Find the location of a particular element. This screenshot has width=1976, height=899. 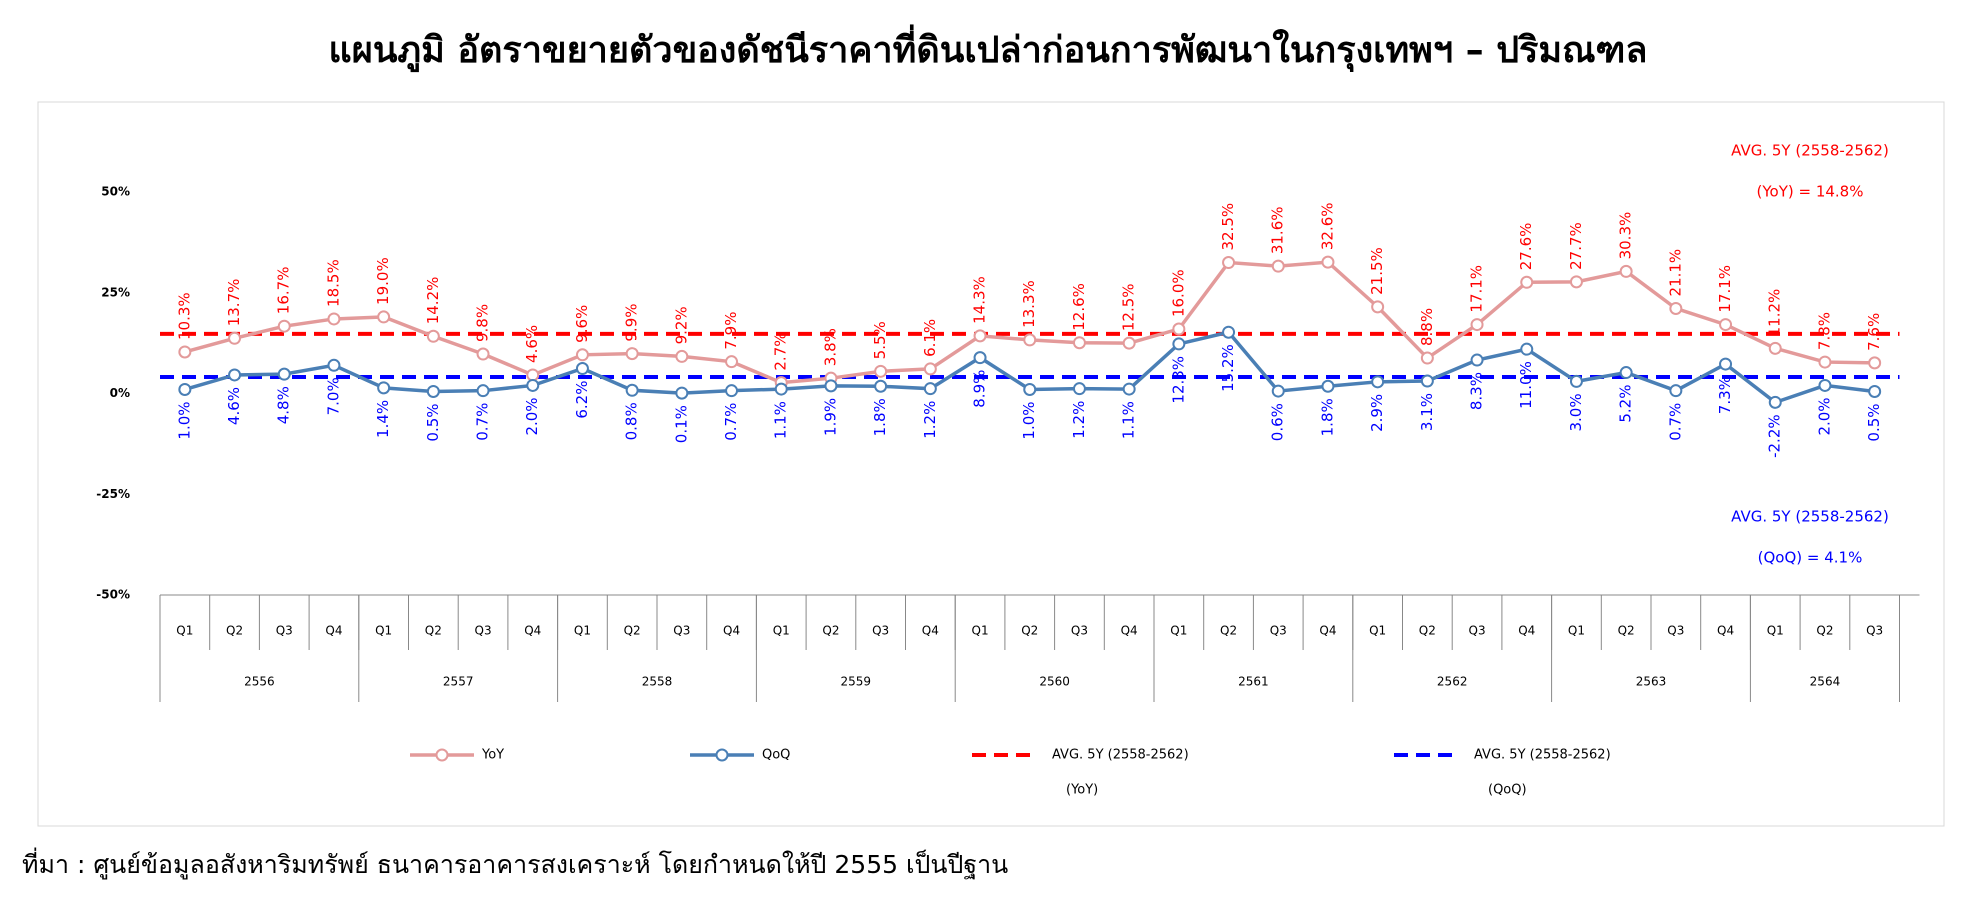

y-tick-label: 50% is located at coordinates (115, 192).